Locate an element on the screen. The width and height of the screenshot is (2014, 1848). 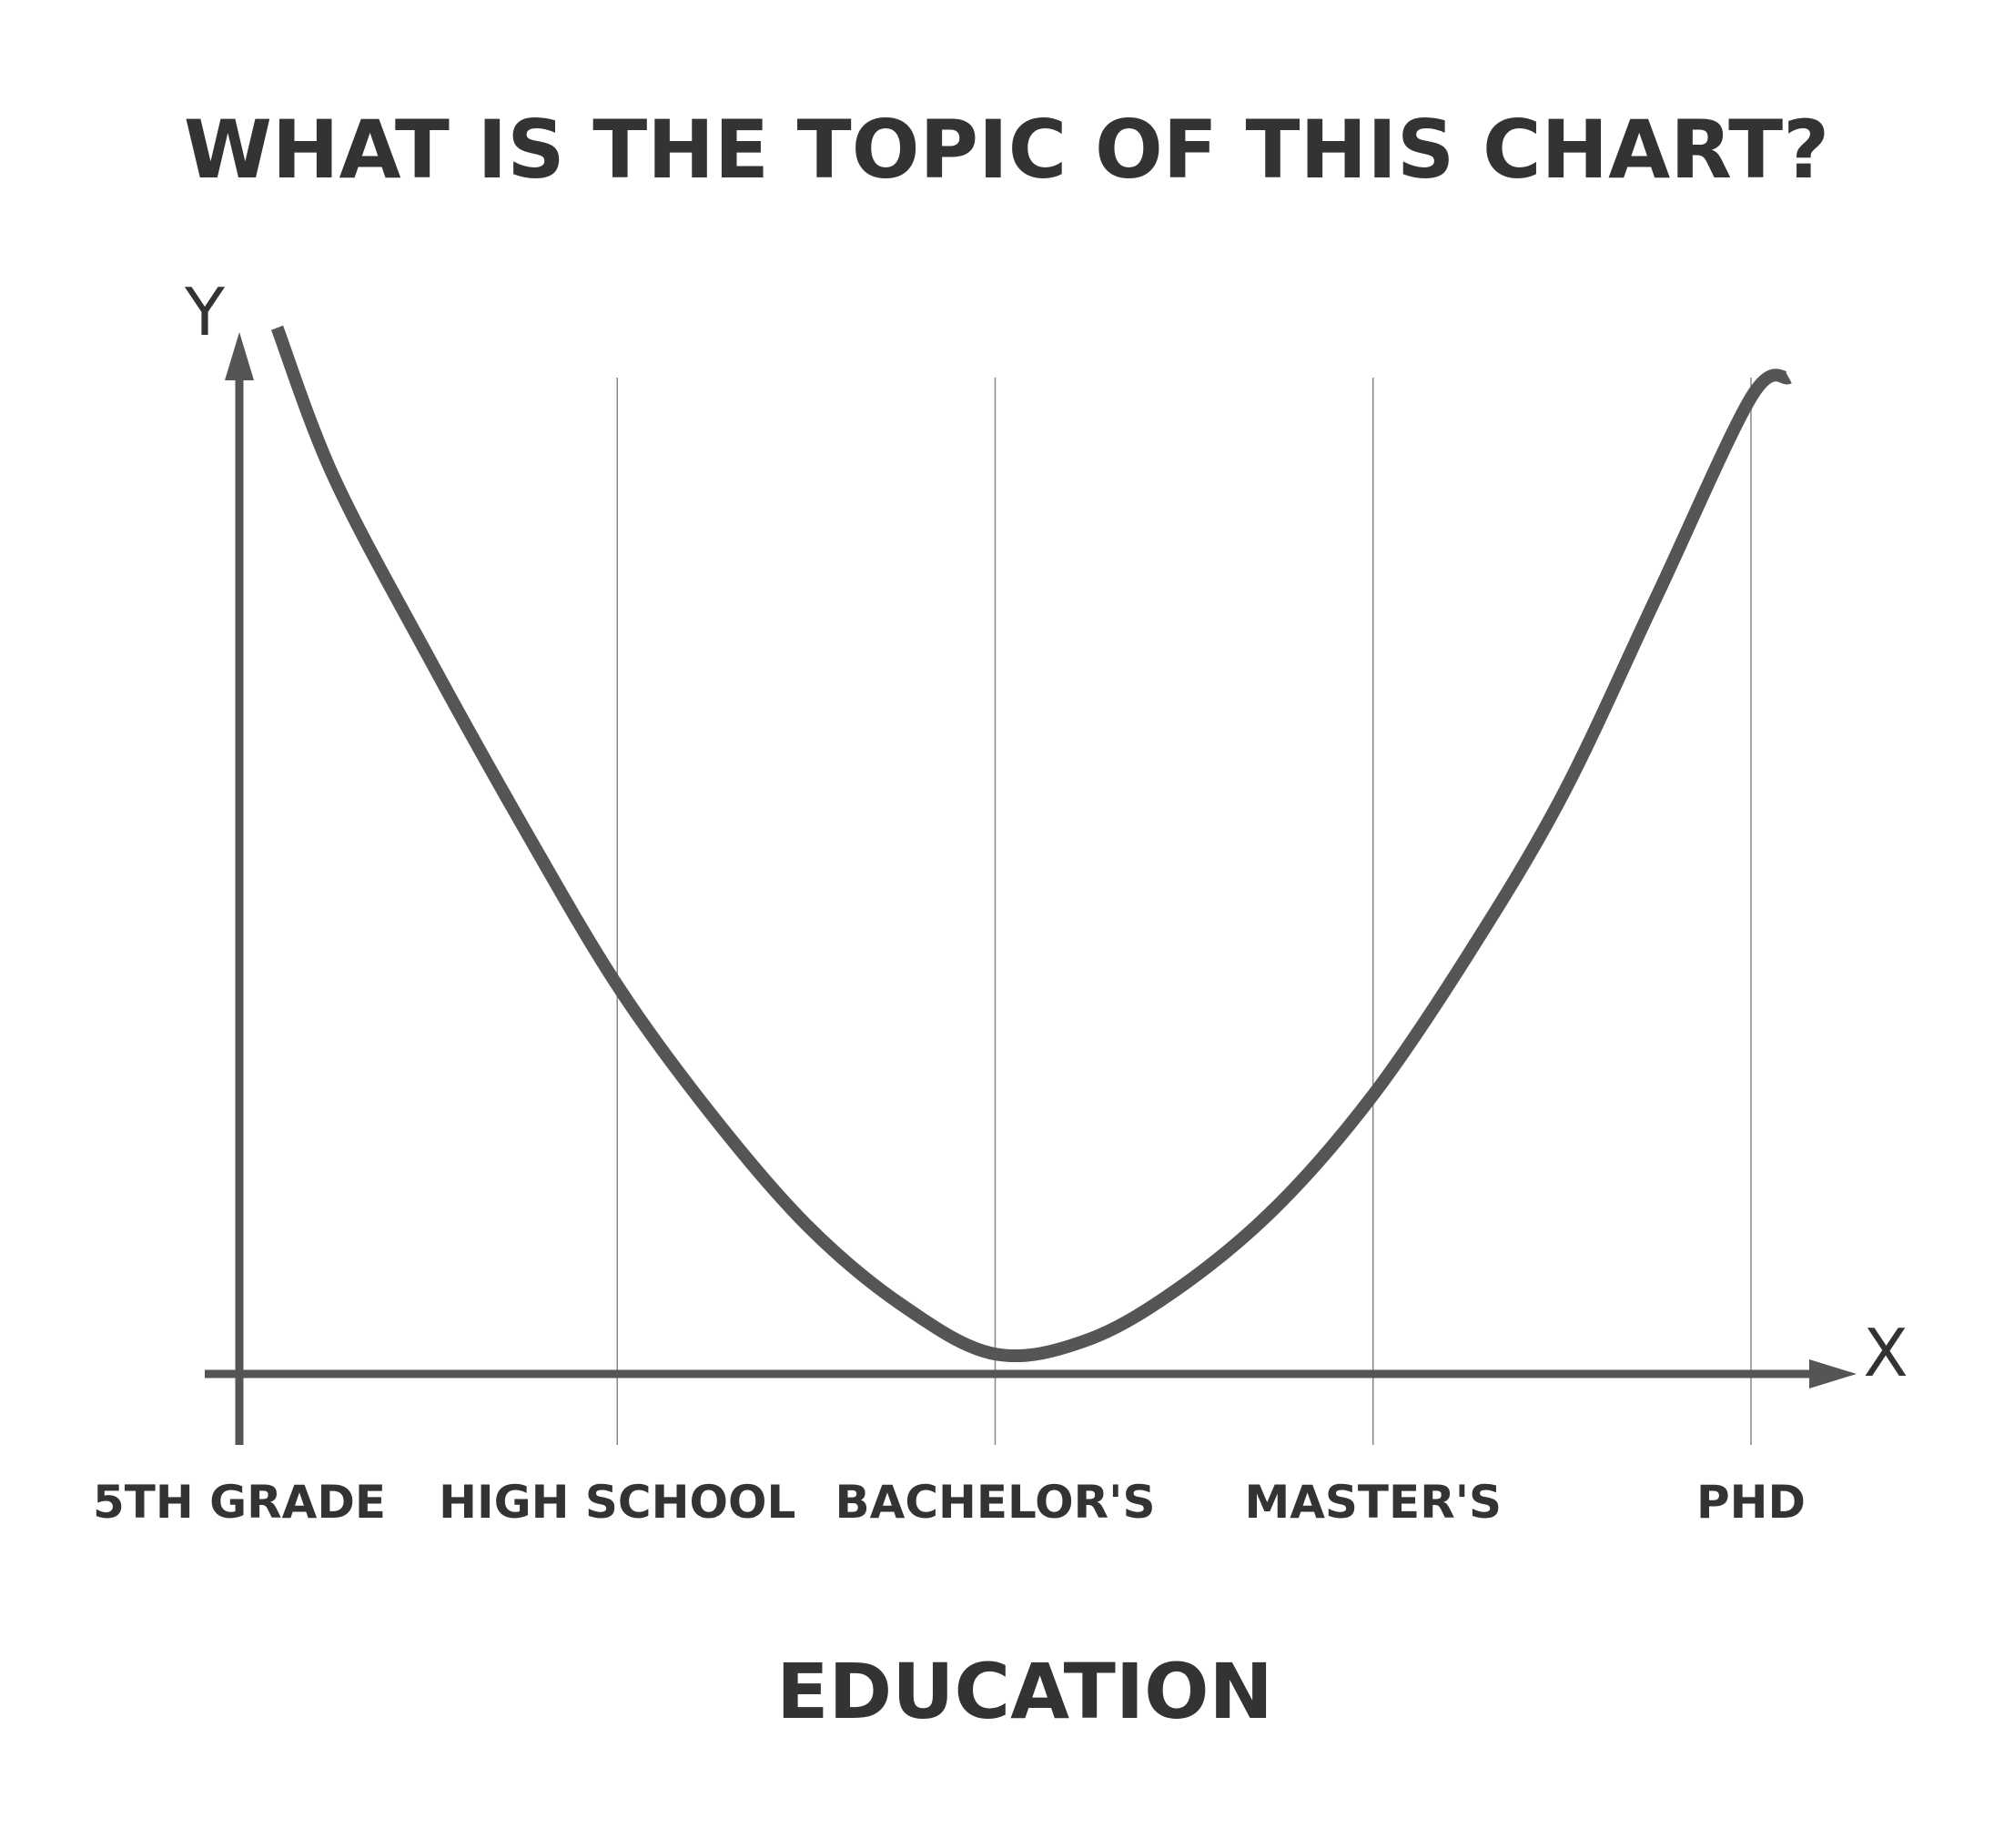
x-tick-label-4: PHD is located at coordinates (1751, 1503).